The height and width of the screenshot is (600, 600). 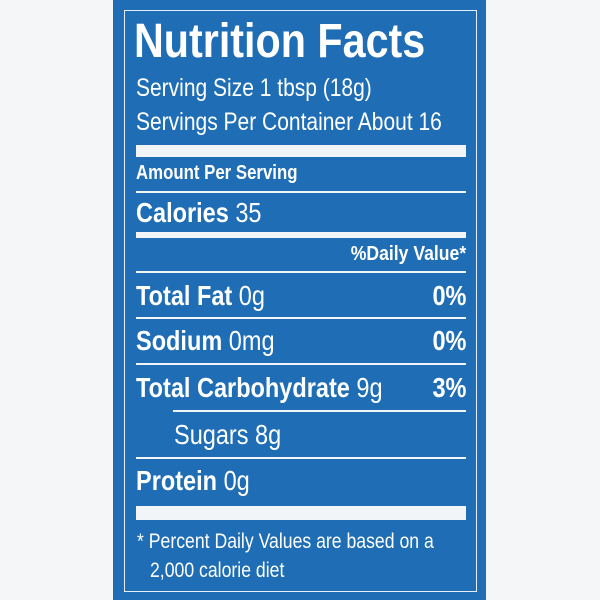 I want to click on nutrient-name: Total Carbohydrate, so click(x=243, y=387).